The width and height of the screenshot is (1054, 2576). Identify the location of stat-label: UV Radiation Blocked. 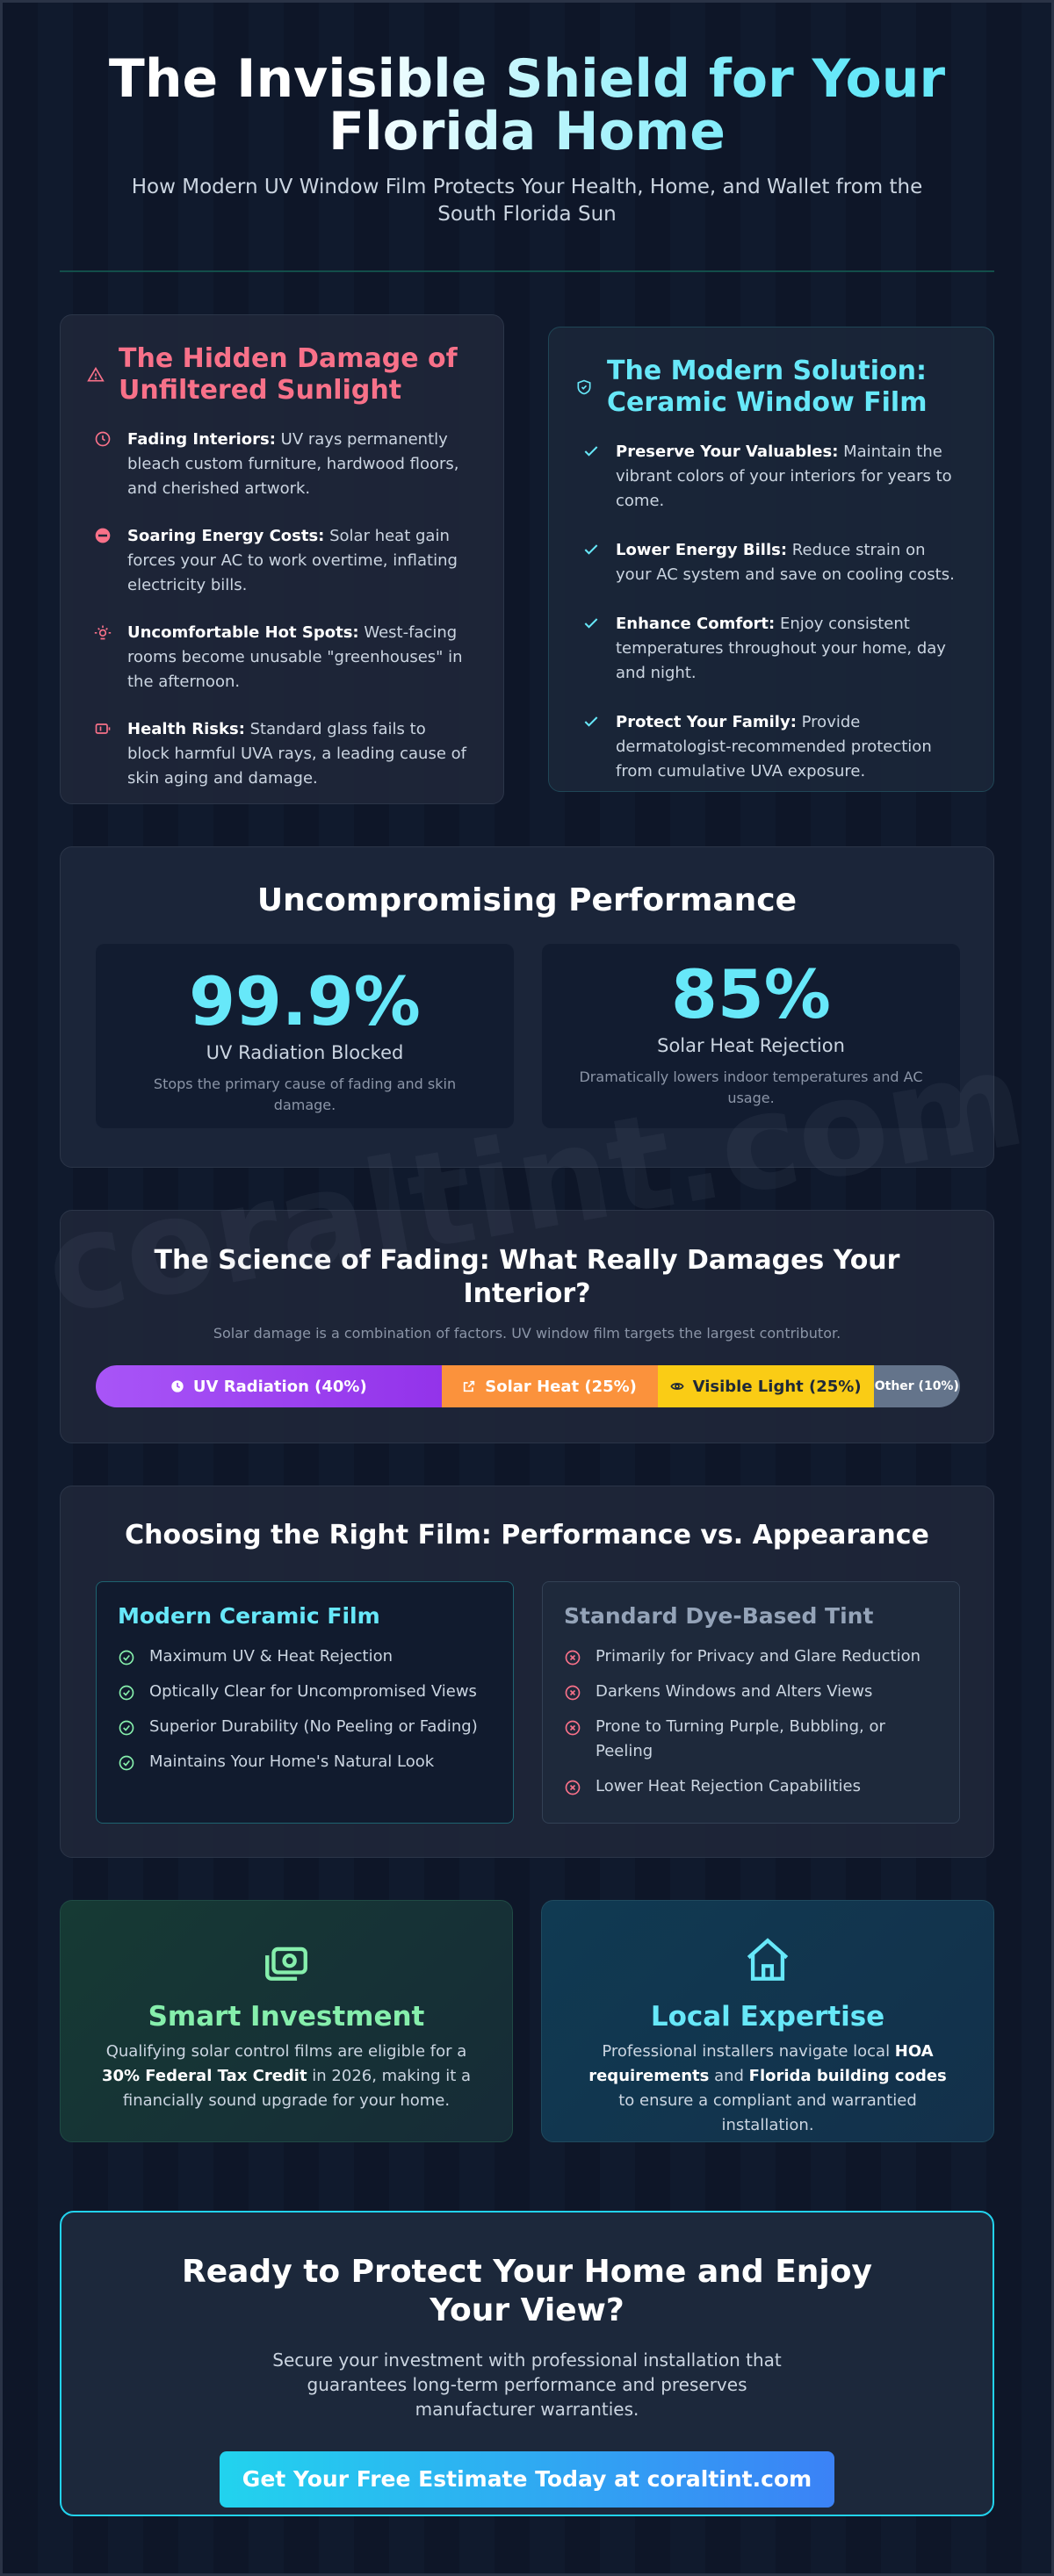
(305, 1052).